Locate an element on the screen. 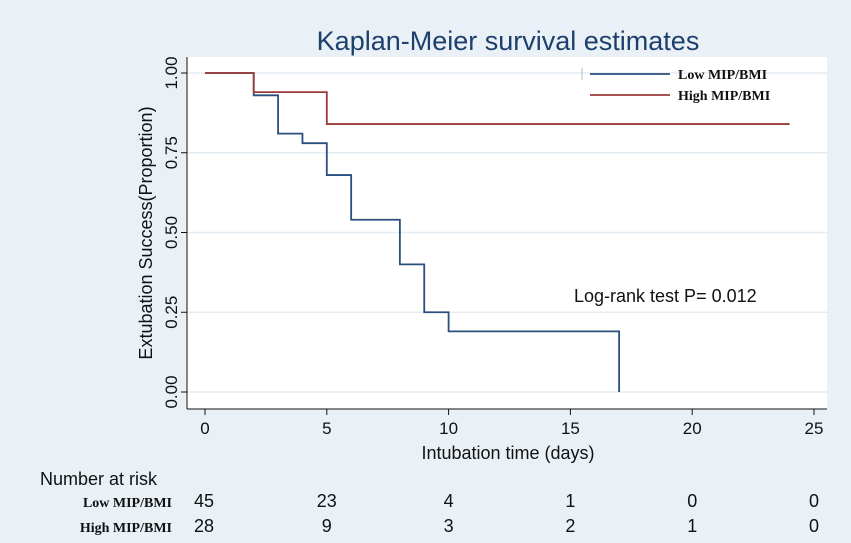 Image resolution: width=851 pixels, height=543 pixels. legend: Low MIP/BMI High MIP/BMI is located at coordinates (675, 86).